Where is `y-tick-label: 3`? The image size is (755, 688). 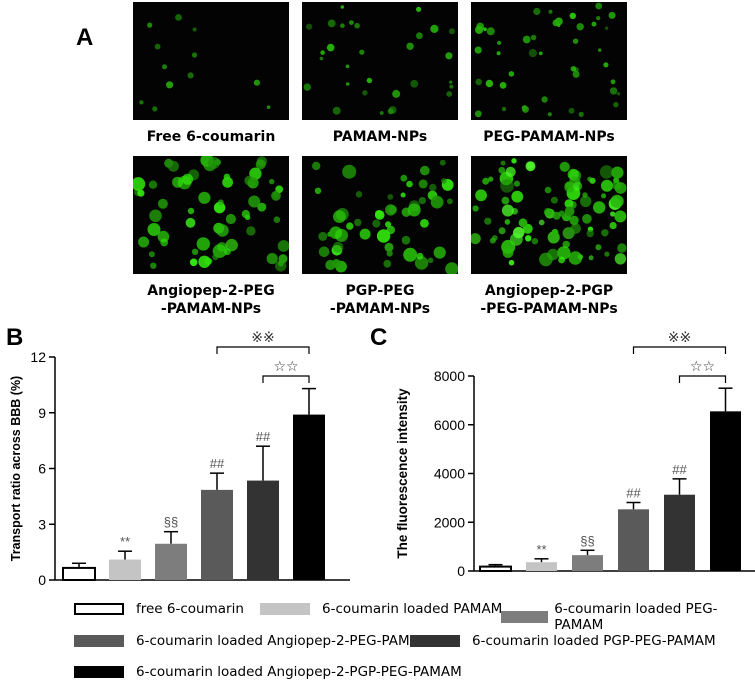 y-tick-label: 3 is located at coordinates (42, 524).